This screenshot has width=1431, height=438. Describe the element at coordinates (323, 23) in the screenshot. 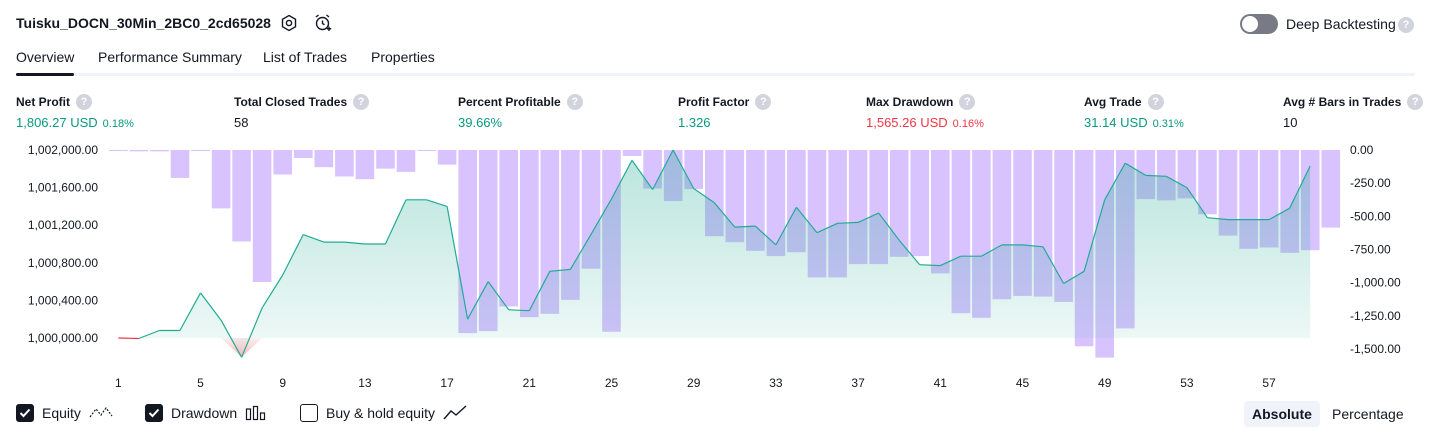

I see `add-alert-icon` at that location.